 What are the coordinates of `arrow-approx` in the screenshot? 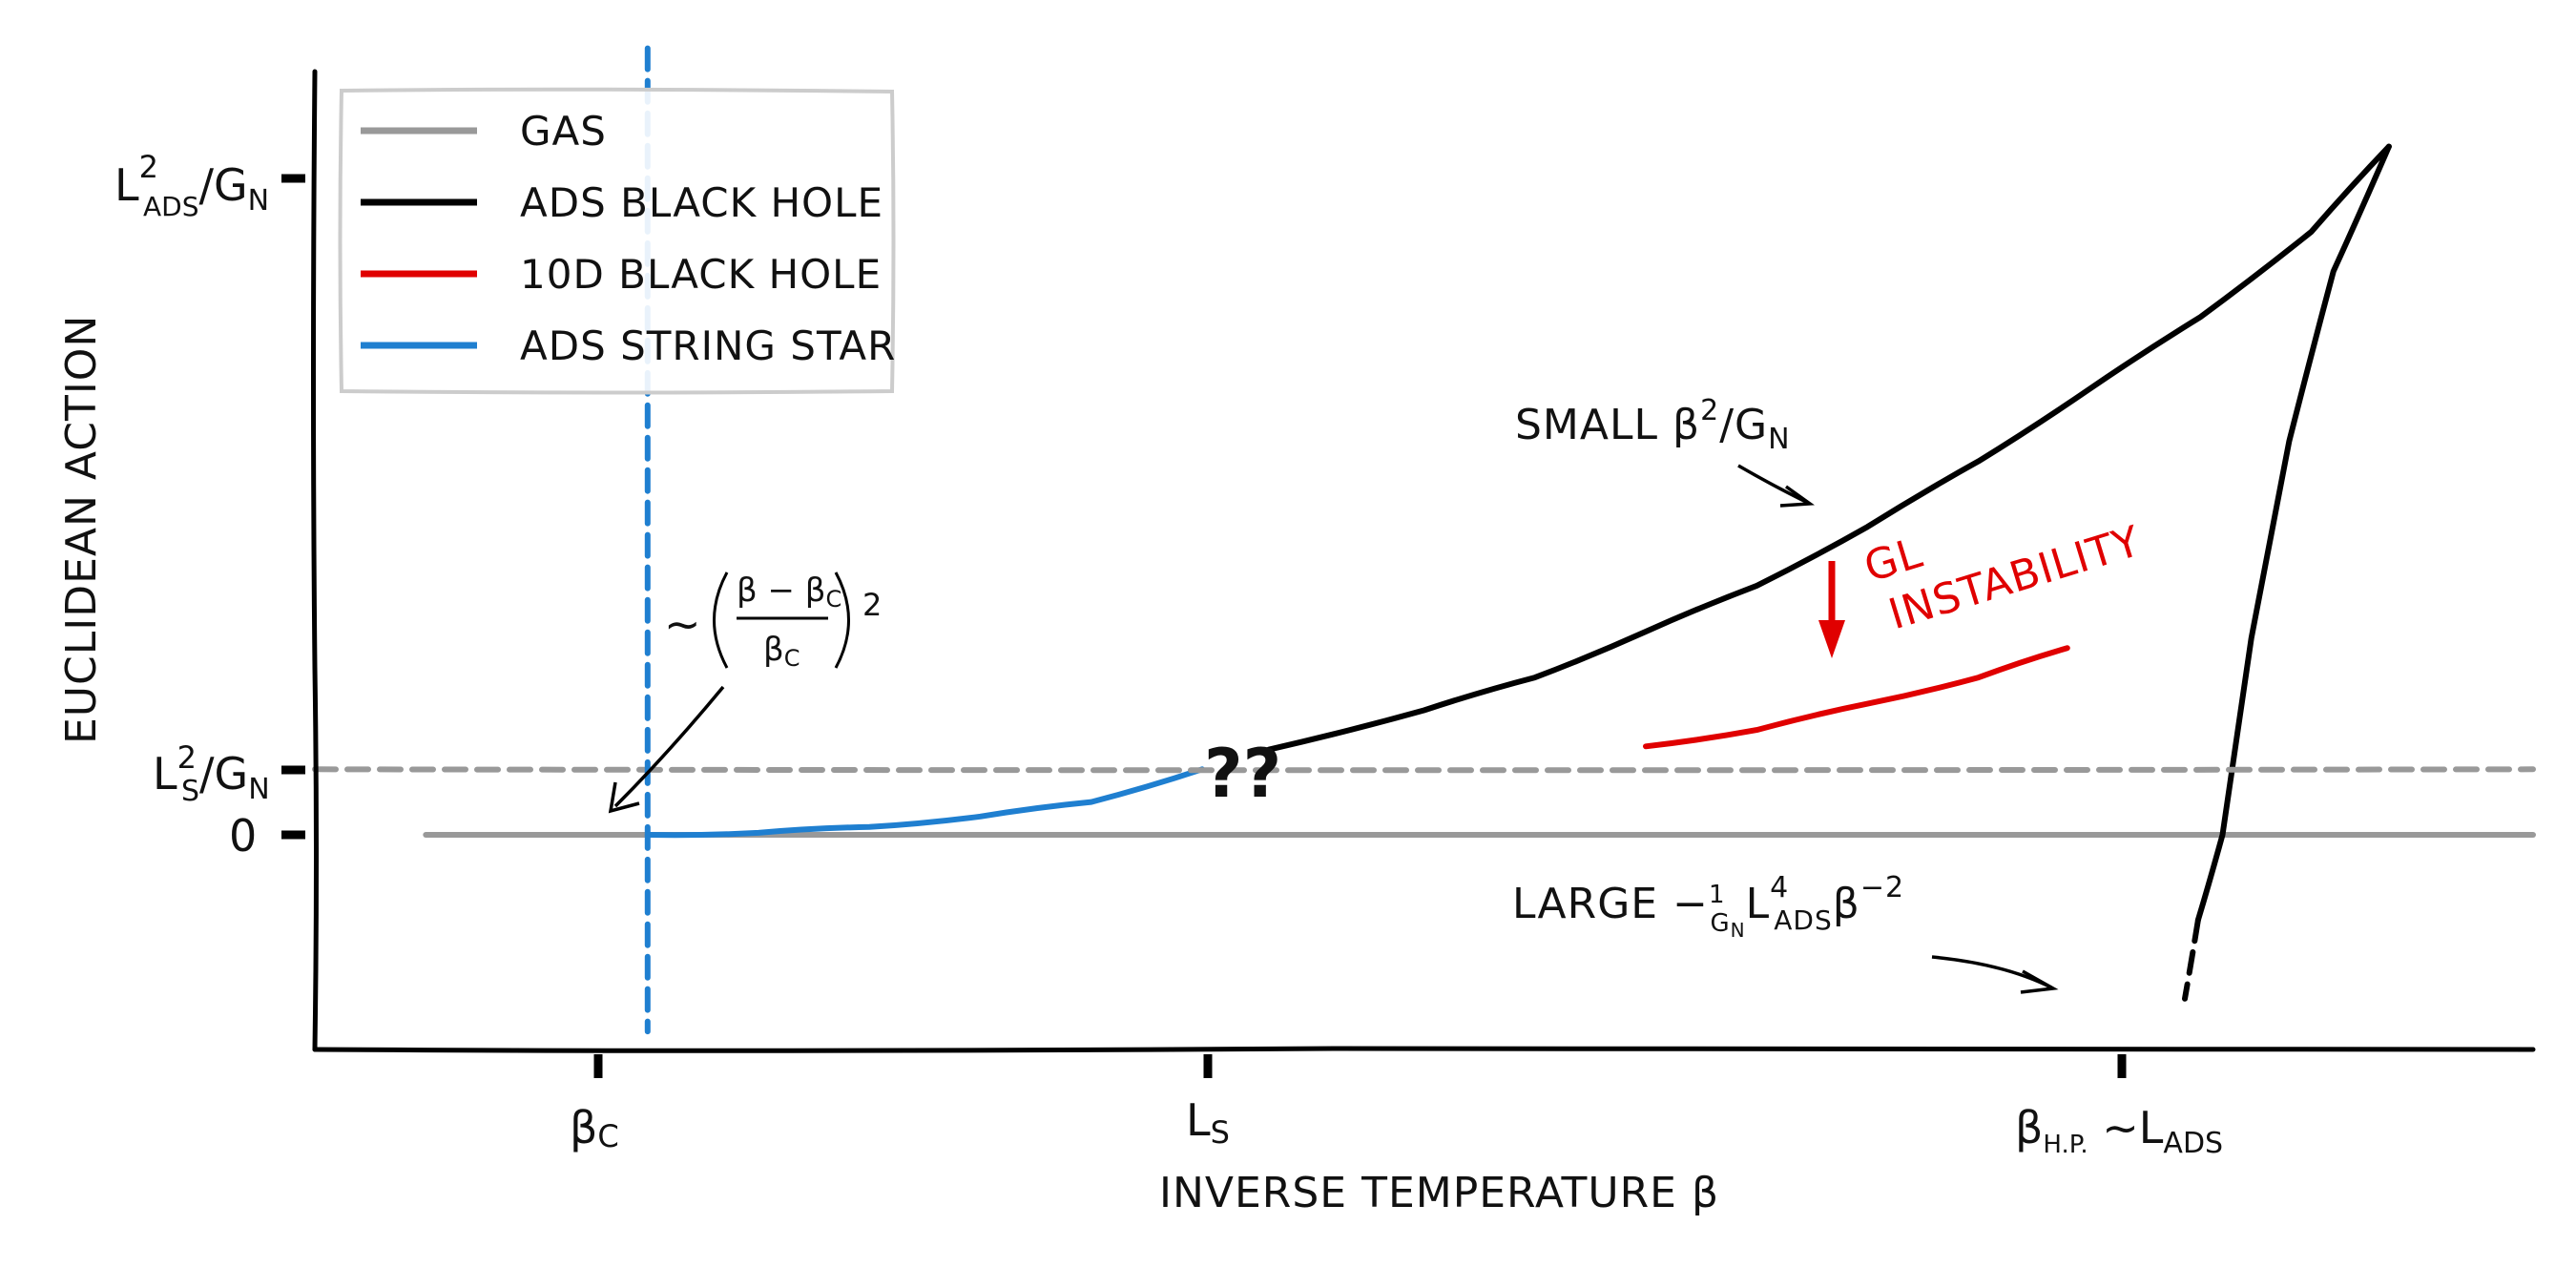 It's located at (669, 746).